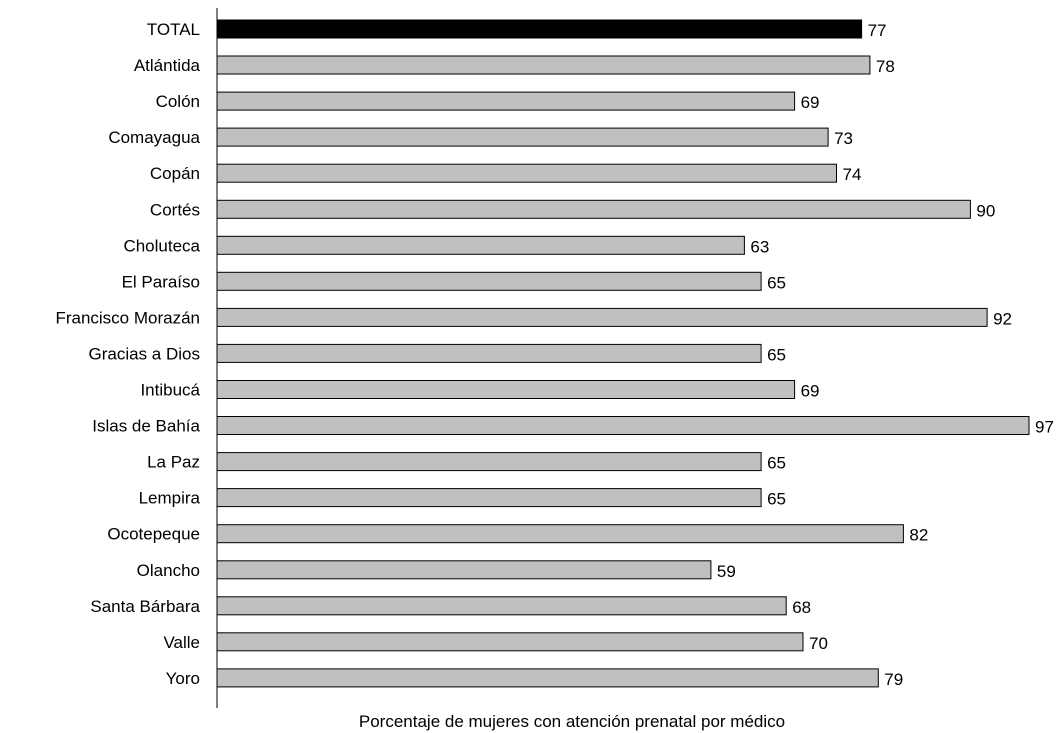  Describe the element at coordinates (560, 534) in the screenshot. I see `bar-ocotepeque` at that location.